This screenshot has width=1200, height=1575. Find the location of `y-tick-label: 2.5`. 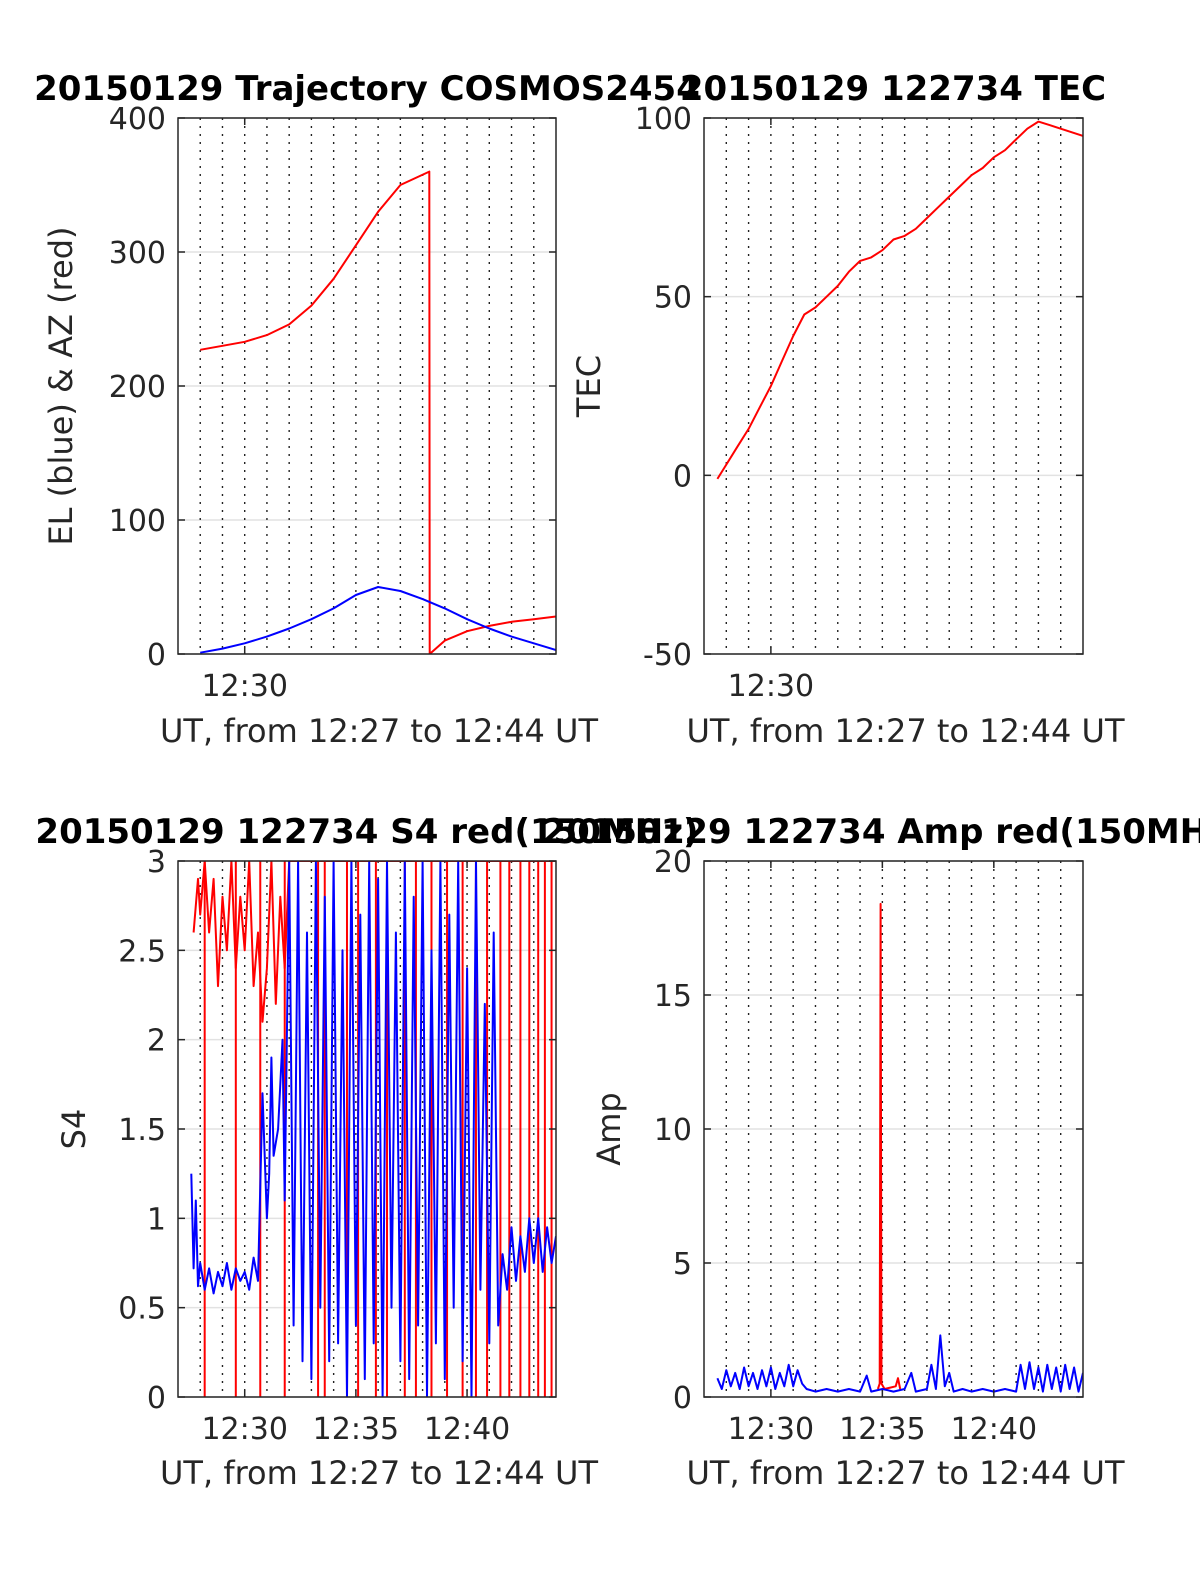

y-tick-label: 2.5 is located at coordinates (142, 951).